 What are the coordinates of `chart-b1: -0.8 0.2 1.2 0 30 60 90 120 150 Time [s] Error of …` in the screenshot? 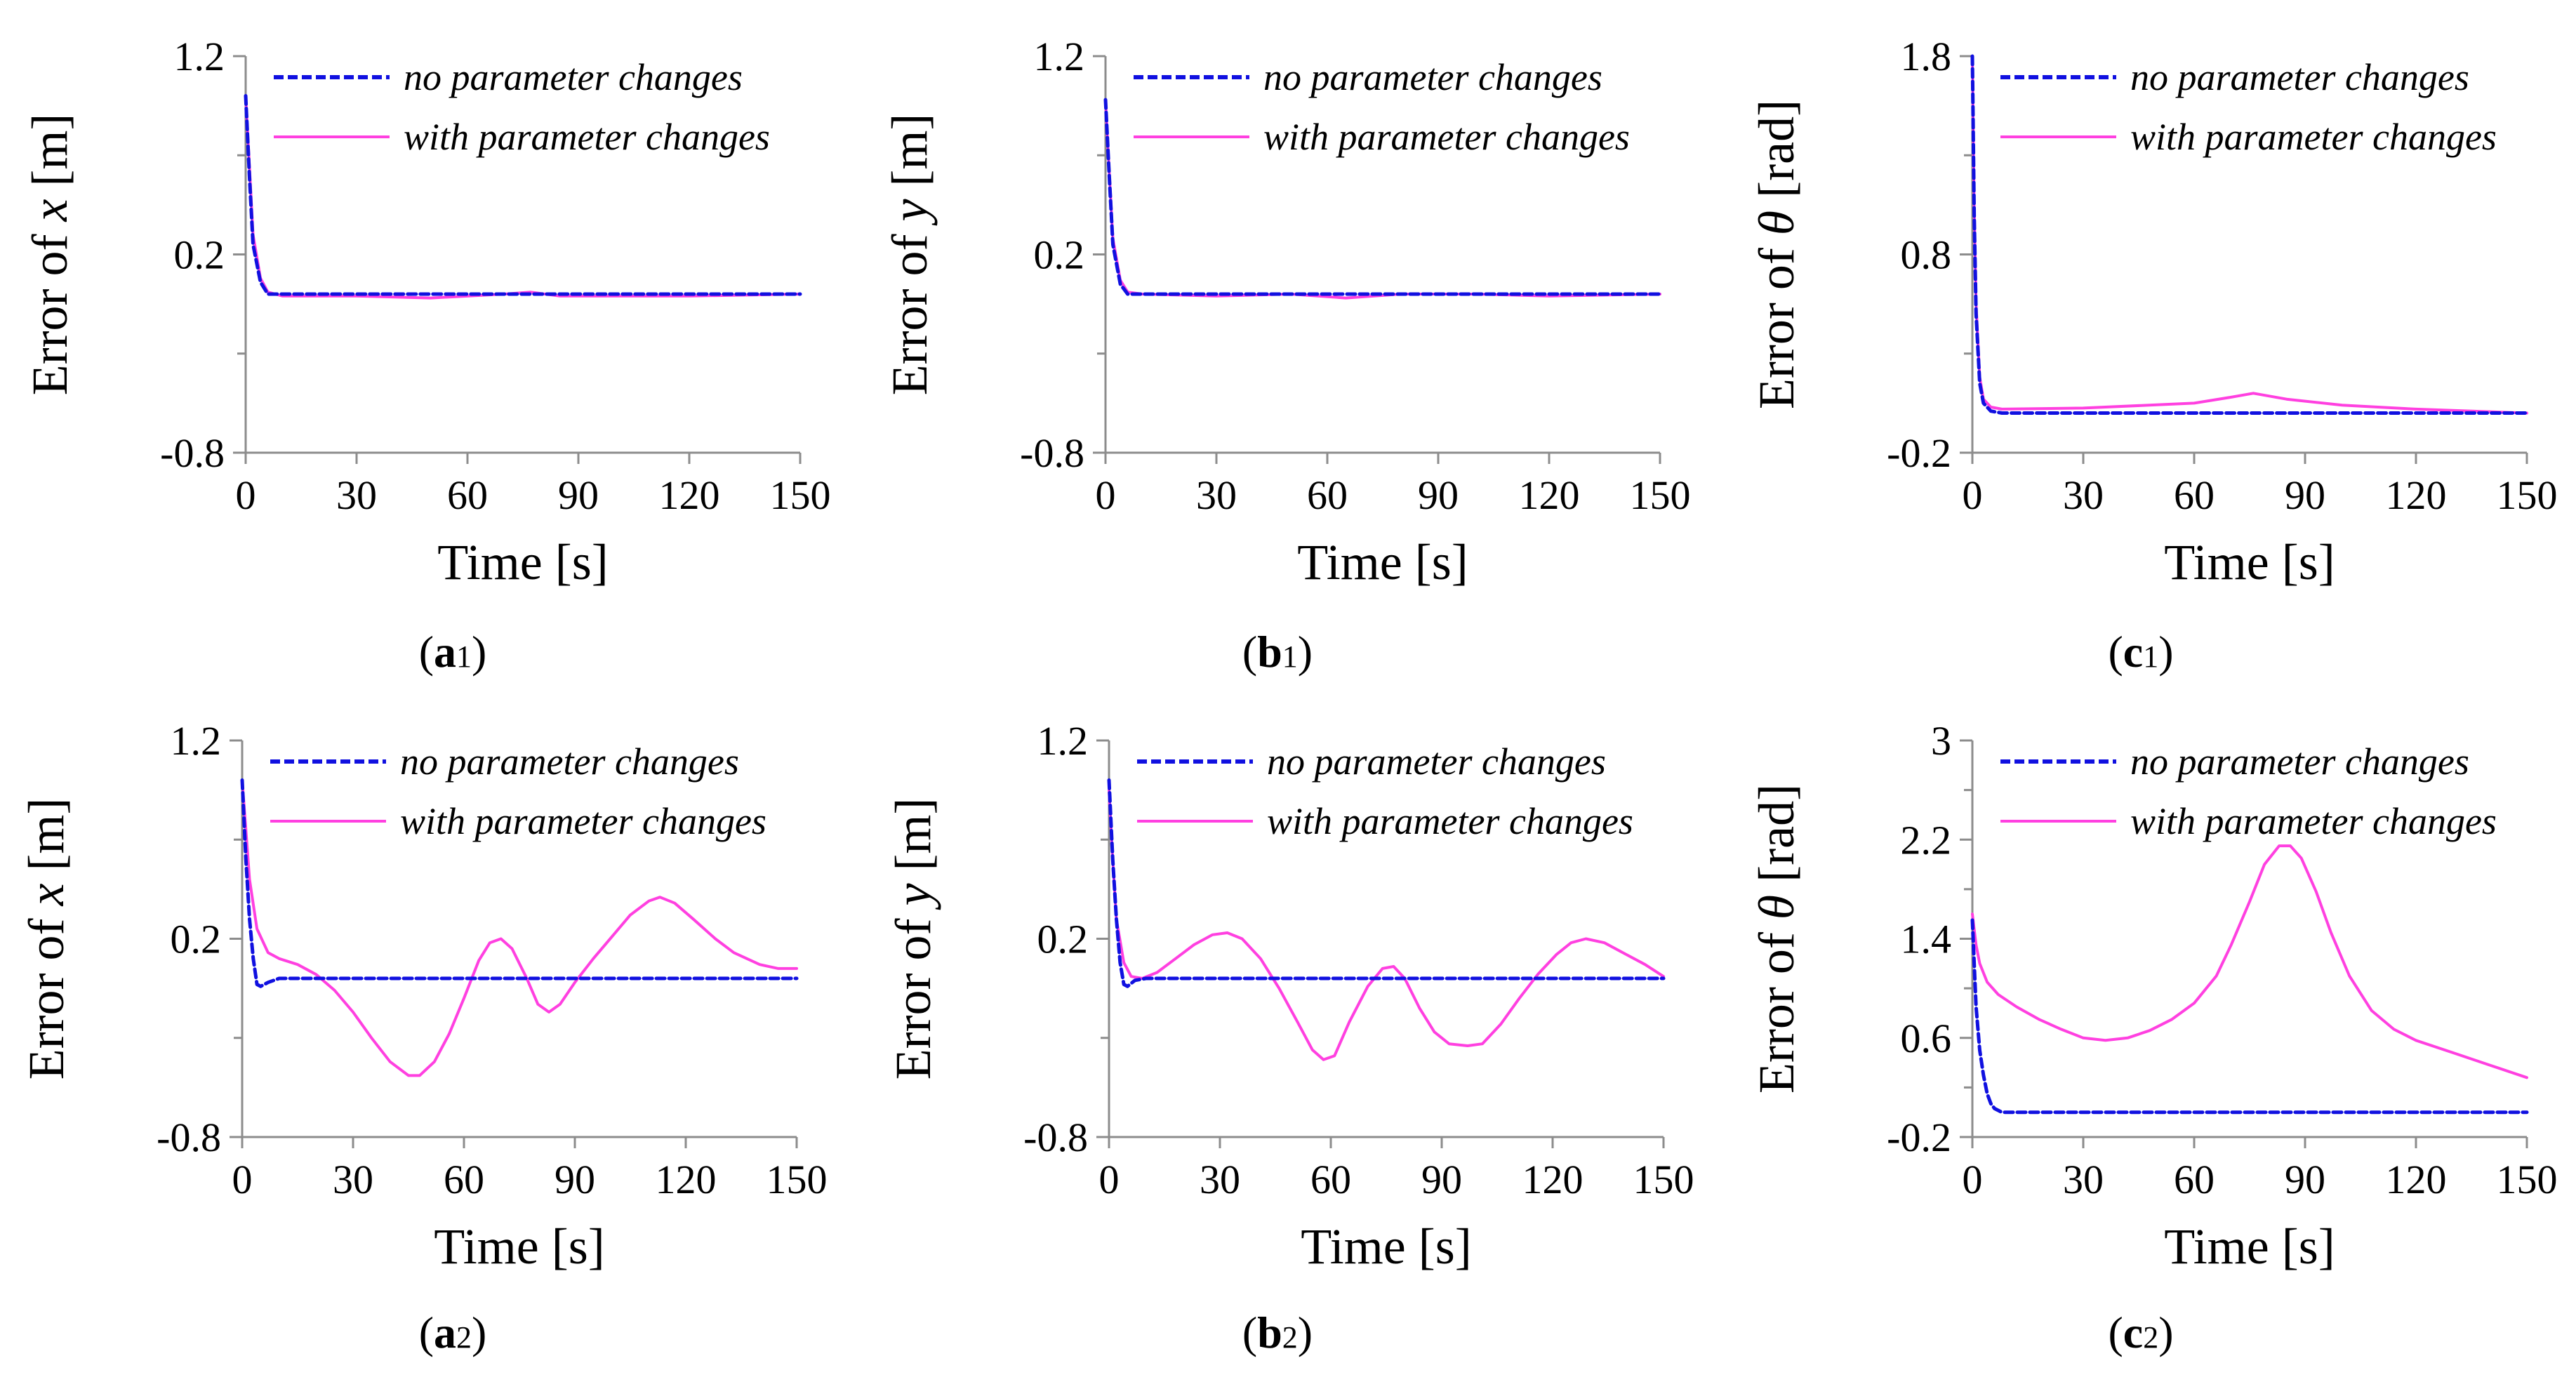 It's located at (1286, 355).